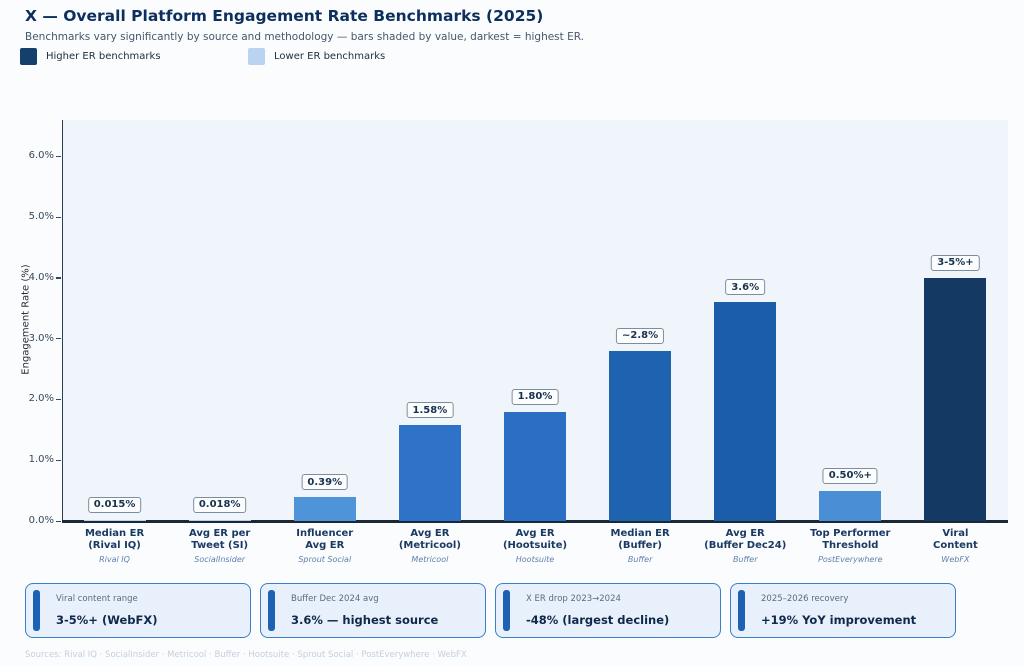 The width and height of the screenshot is (1024, 666). I want to click on bar-source-label: SocialInsider, so click(220, 559).